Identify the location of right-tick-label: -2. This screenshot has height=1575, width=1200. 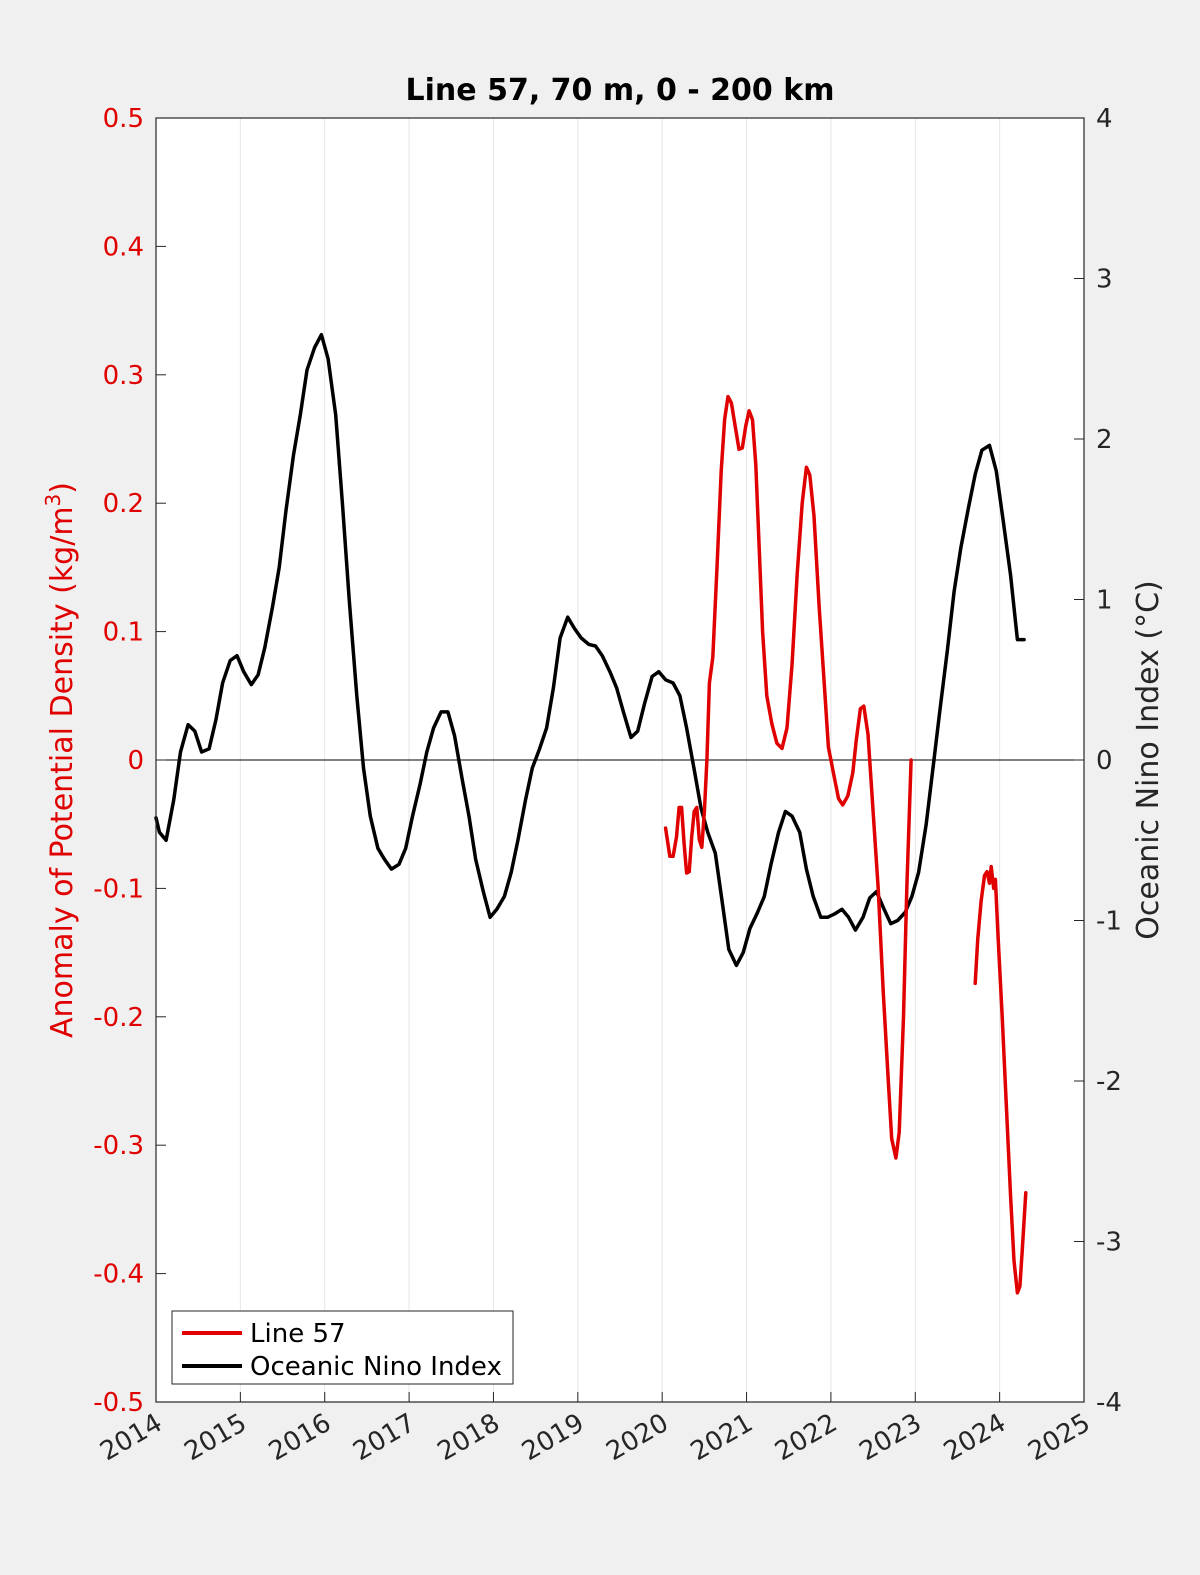
(1109, 1082).